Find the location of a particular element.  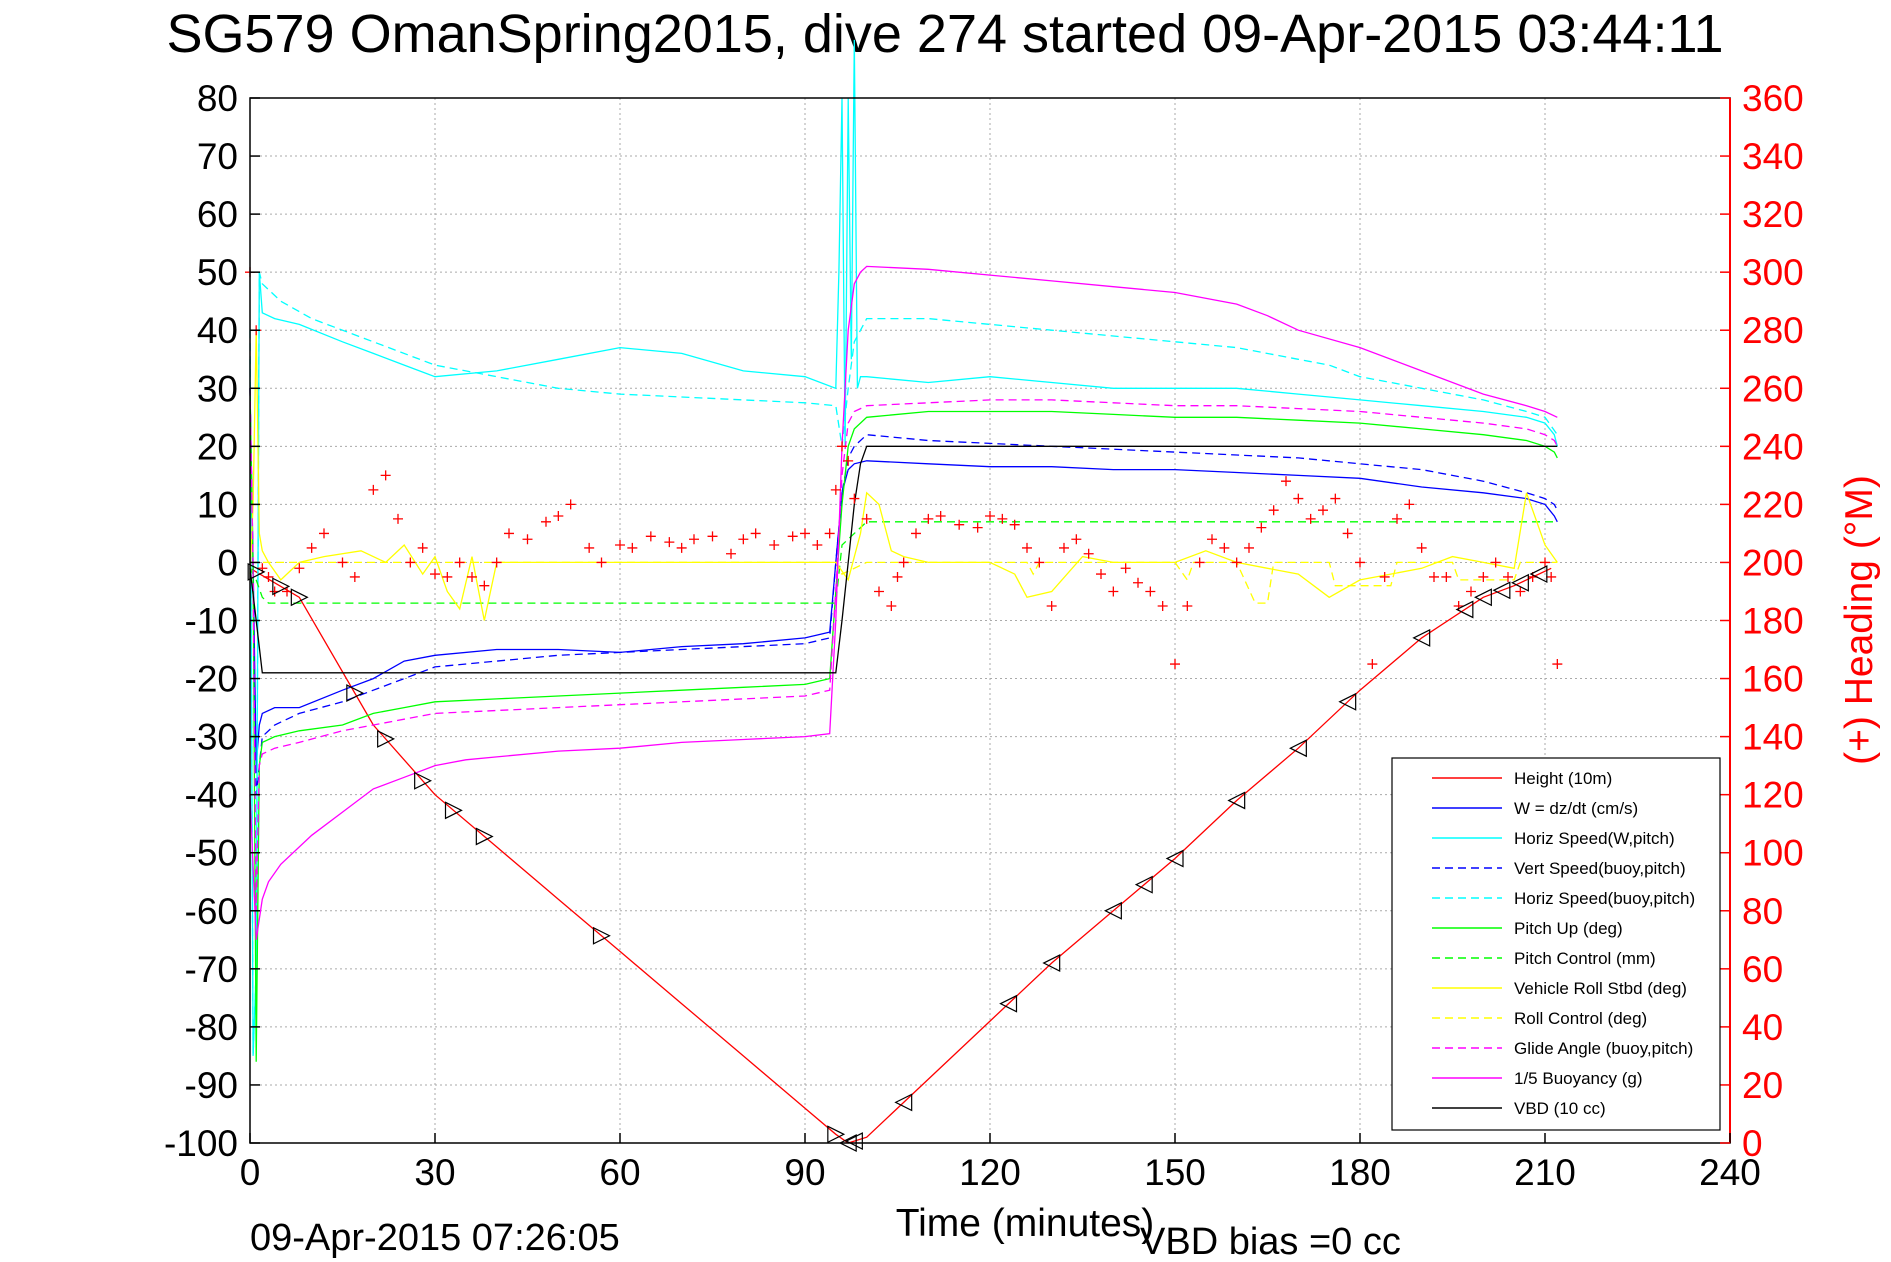

legend-entry: VBD (10 cc) is located at coordinates (1560, 1108).